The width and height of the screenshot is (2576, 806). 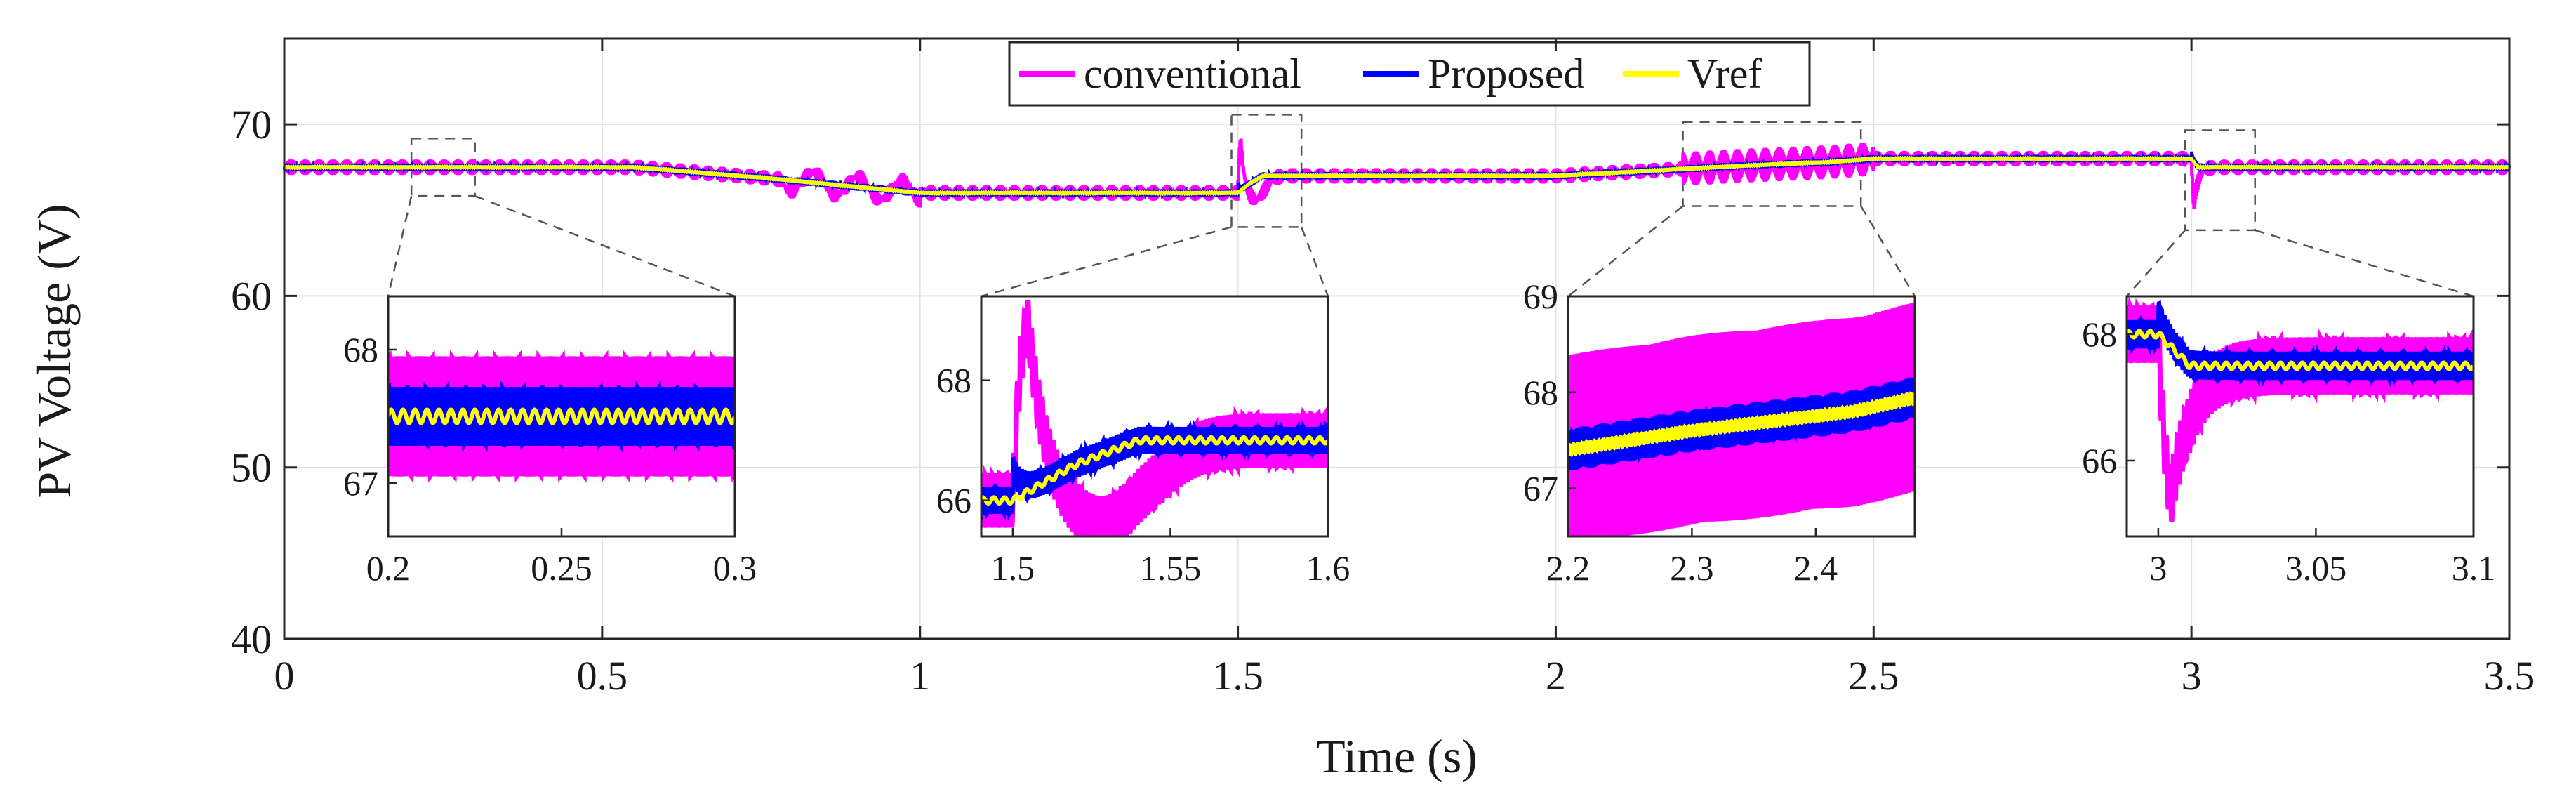 I want to click on inset-x-tick-label: 0.3, so click(x=735, y=568).